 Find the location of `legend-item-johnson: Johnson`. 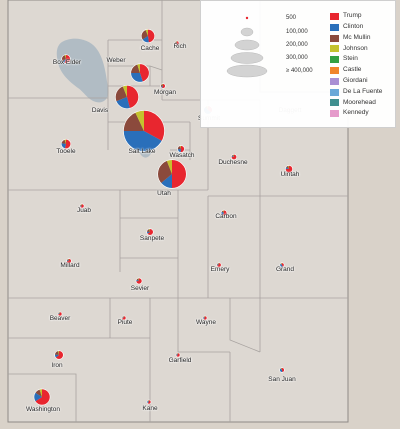

legend-item-johnson: Johnson is located at coordinates (349, 48).